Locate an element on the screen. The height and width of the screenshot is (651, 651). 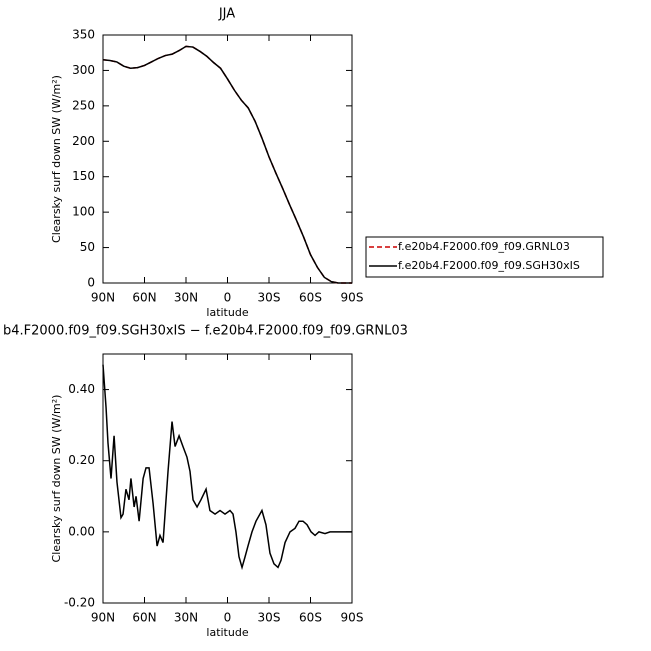
y-tick-label: 300 is located at coordinates (83, 70).